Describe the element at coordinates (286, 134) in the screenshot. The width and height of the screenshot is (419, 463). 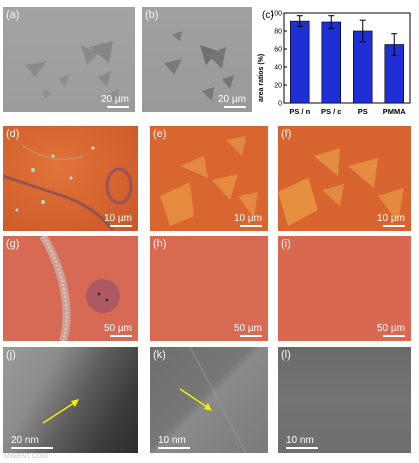
I see `panel-label: (f)` at that location.